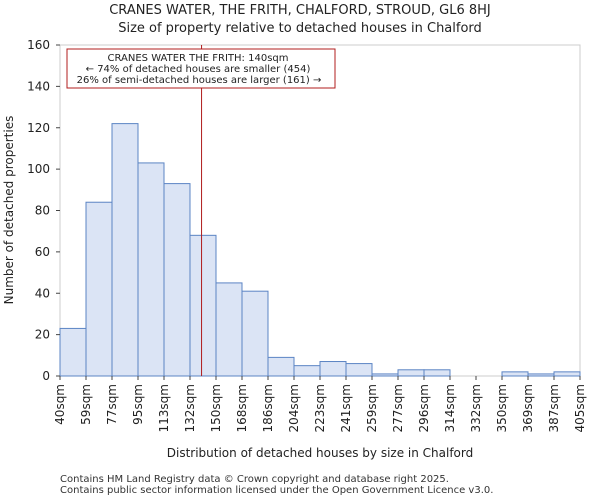 The image size is (600, 500). I want to click on x-tick-label: 241sqm, so click(346, 408).